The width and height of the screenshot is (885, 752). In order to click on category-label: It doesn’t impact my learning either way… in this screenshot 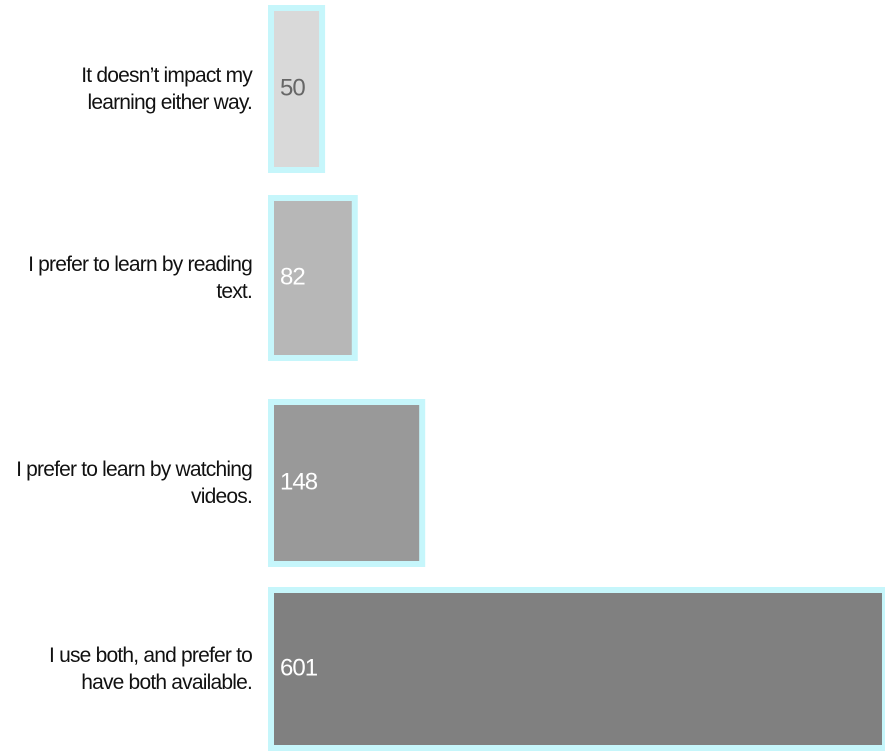, I will do `click(167, 89)`.